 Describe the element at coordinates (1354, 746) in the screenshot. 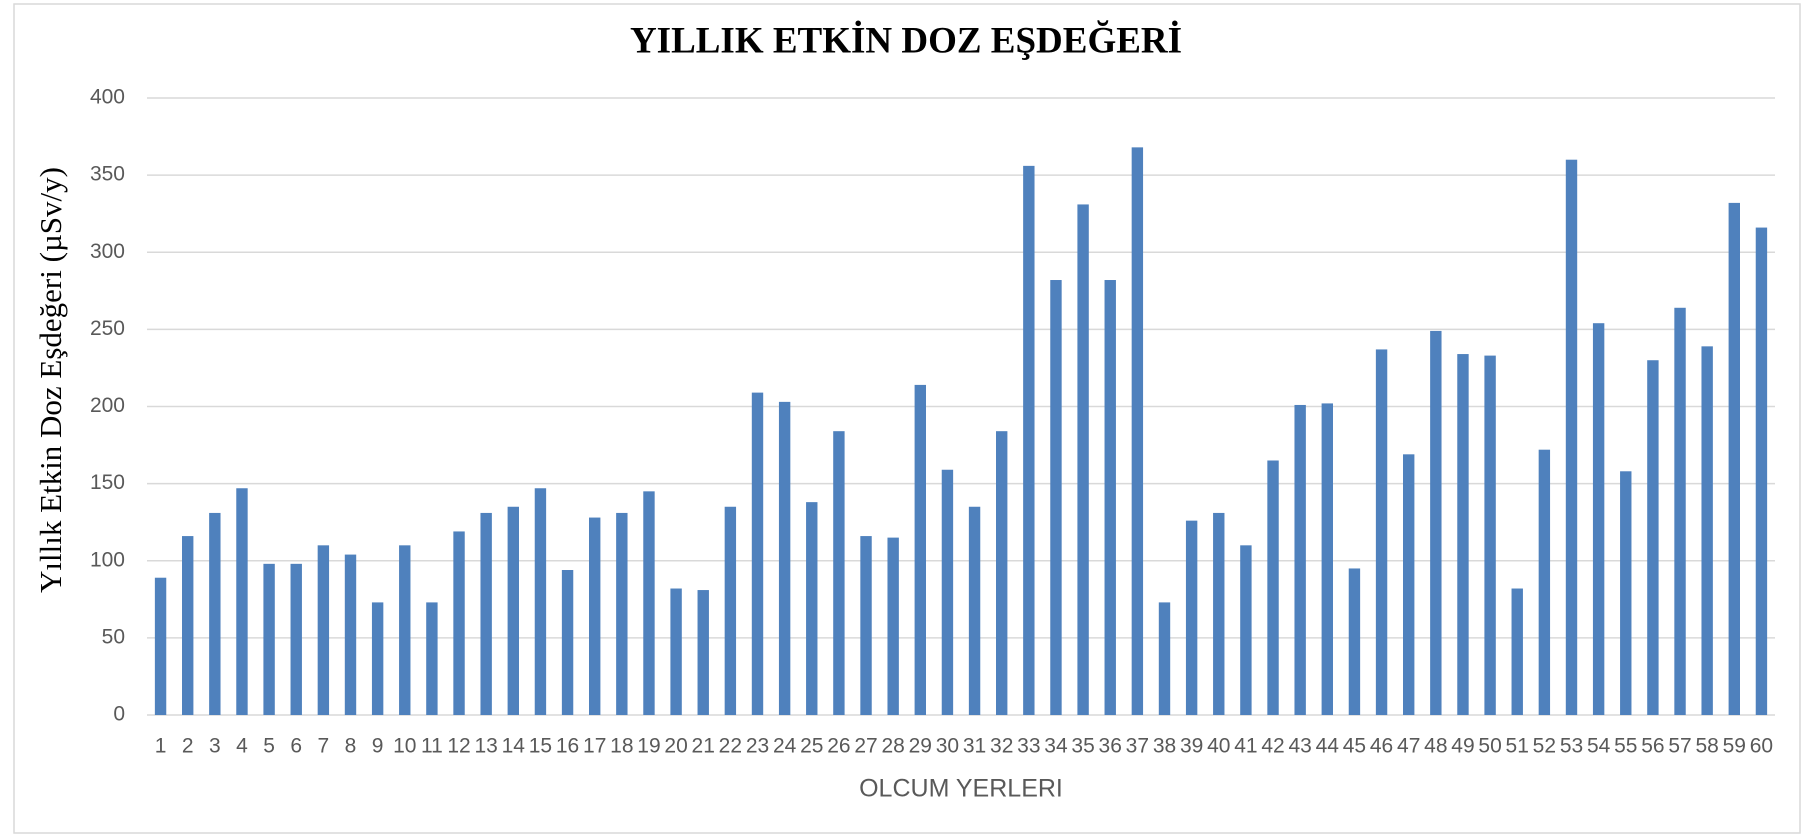

I see `x-tick-label: 45` at that location.